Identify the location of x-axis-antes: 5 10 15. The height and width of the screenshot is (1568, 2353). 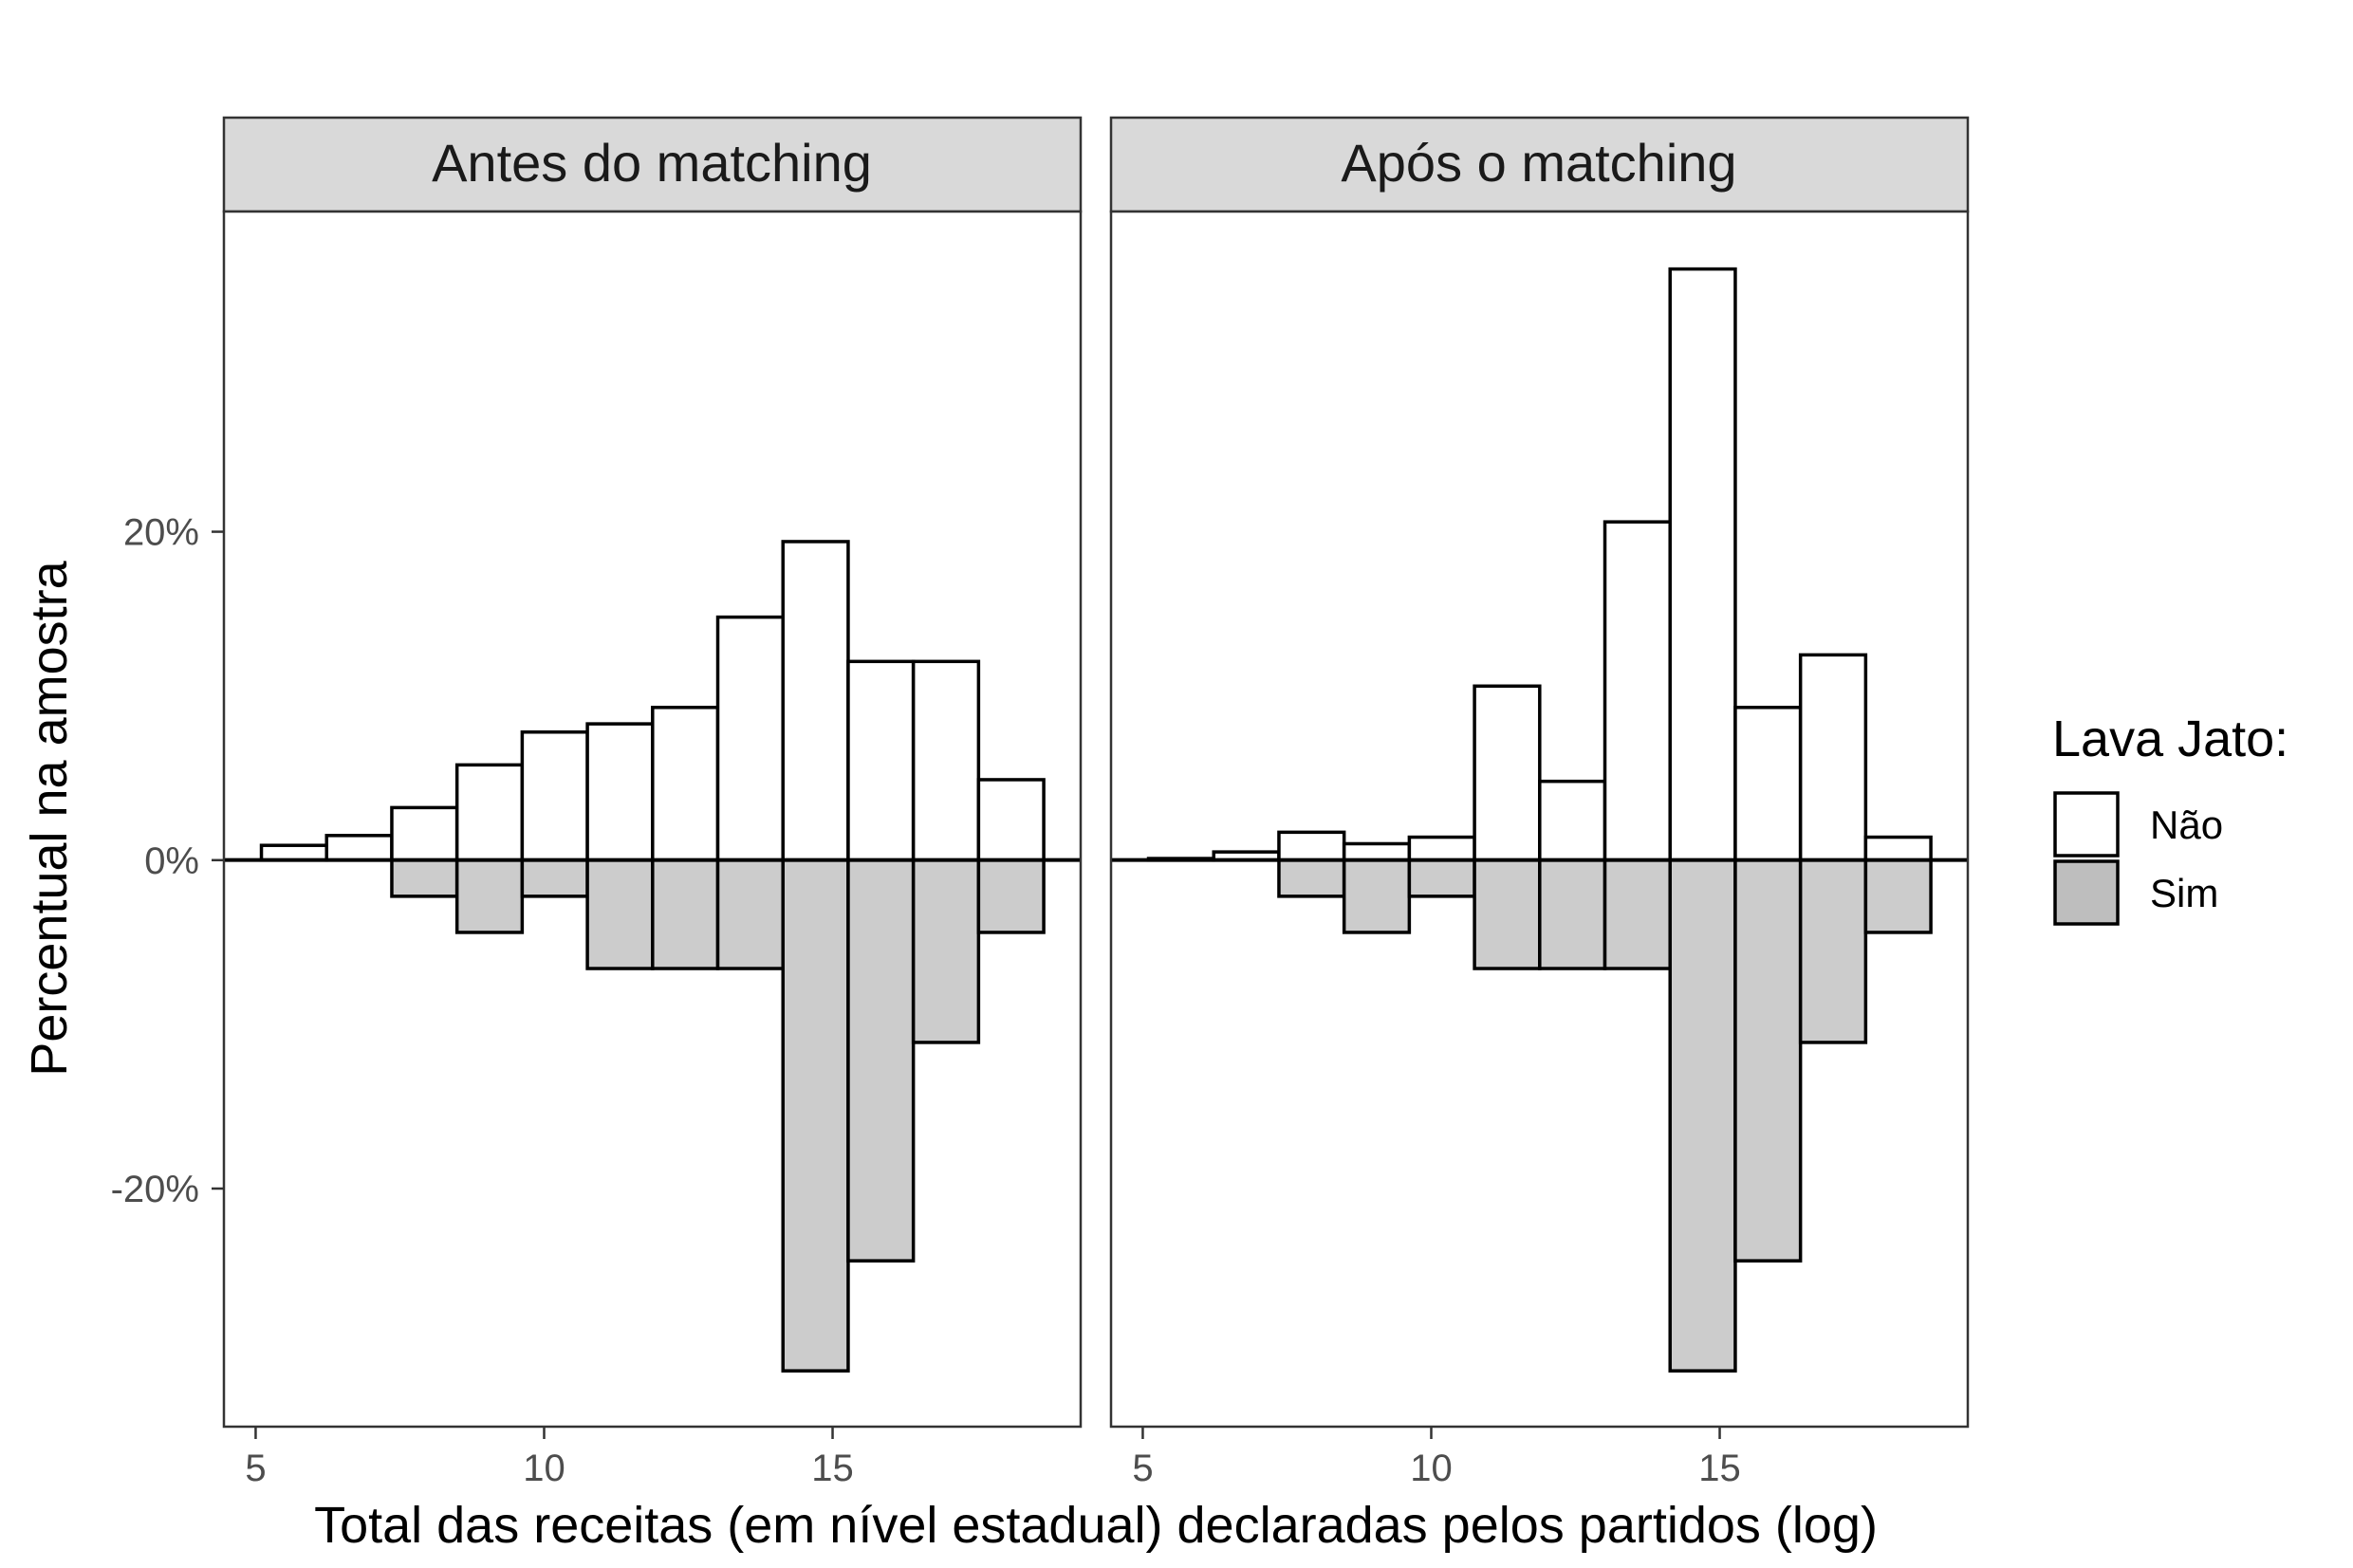
(549, 1458).